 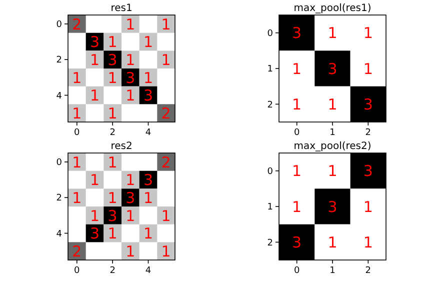 I want to click on chart-title: max_pool(res2), so click(x=333, y=146).